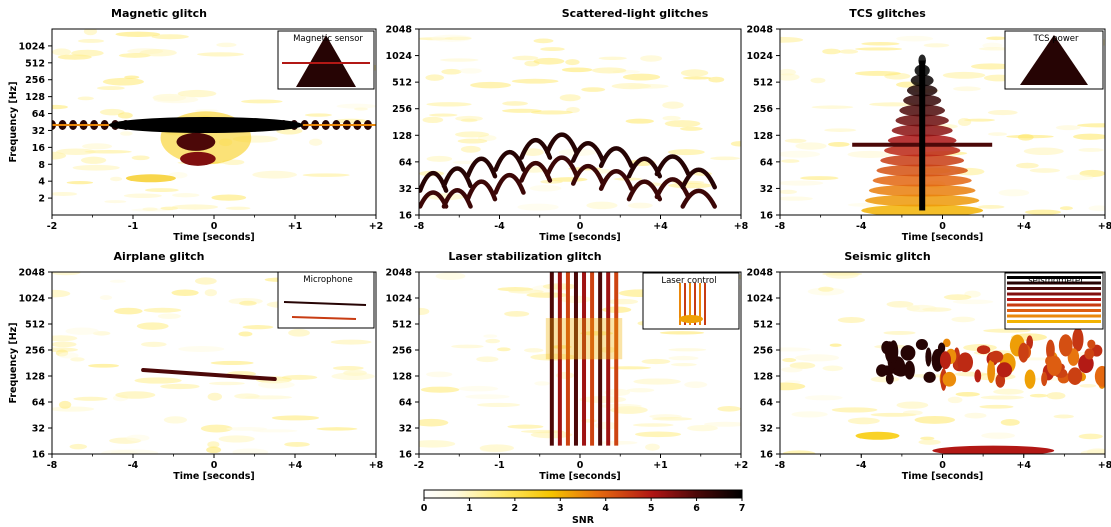  I want to click on inset-label: seismometer, so click(1056, 281).